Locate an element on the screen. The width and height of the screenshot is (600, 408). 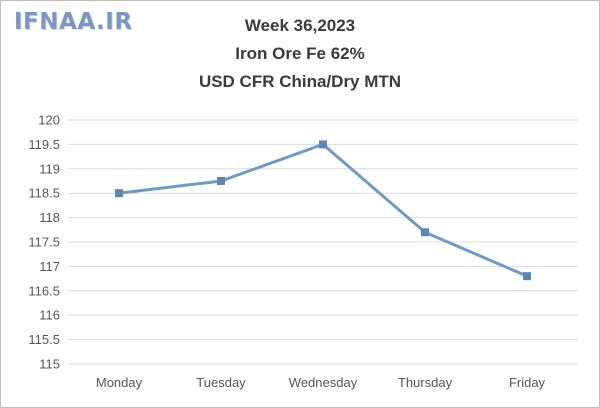
watermark-logo: IFNAA.IR is located at coordinates (73, 22).